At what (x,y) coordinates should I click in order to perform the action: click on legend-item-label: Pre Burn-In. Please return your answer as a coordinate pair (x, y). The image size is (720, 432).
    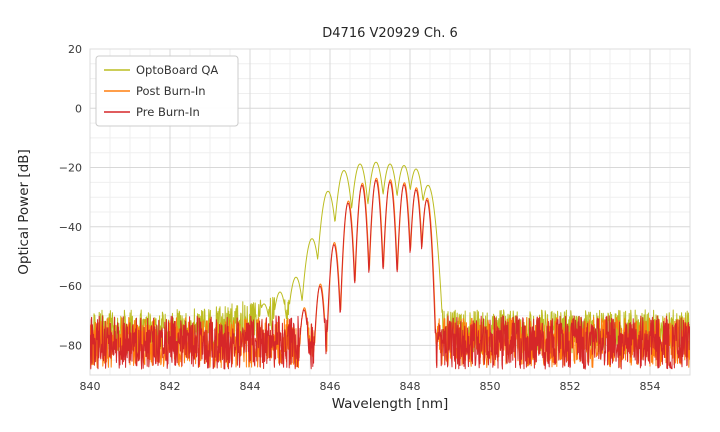
    Looking at the image, I should click on (168, 112).